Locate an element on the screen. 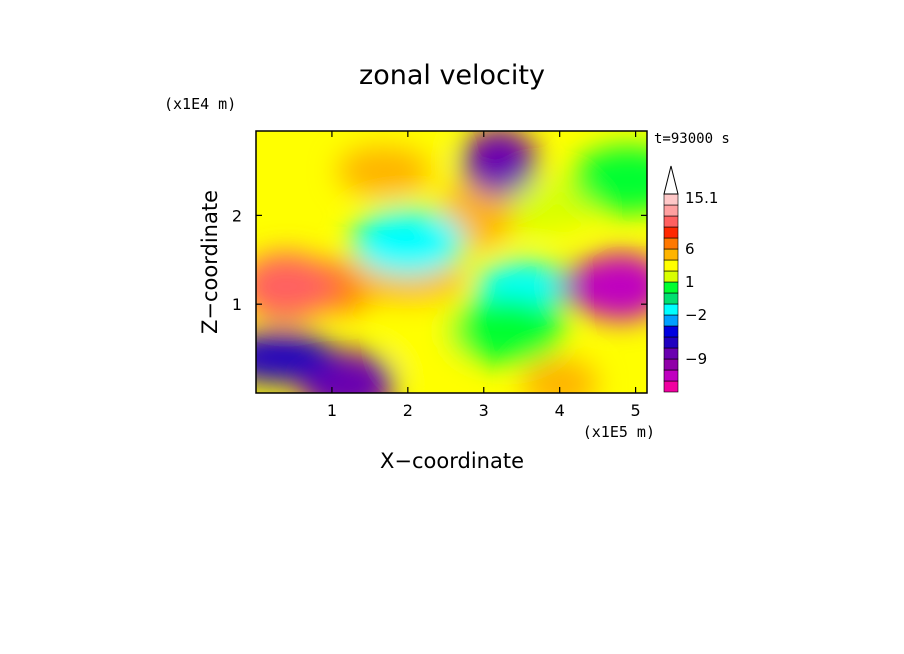  y-tick-label: 2 is located at coordinates (237, 215).